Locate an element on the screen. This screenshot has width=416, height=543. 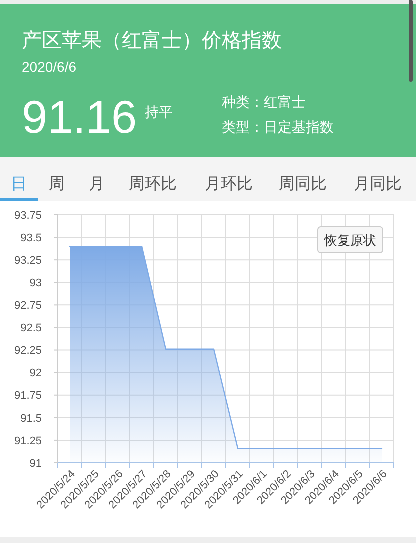
text: 月环比 is located at coordinates (229, 184).